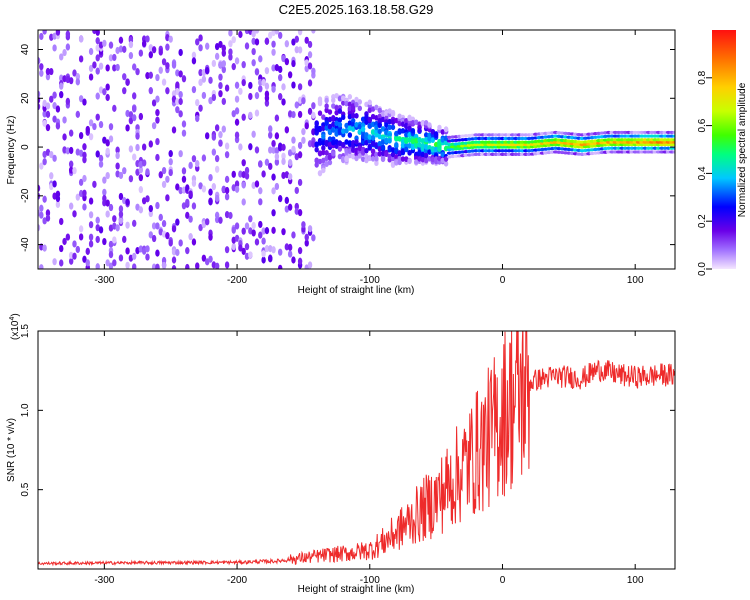 The height and width of the screenshot is (600, 750). I want to click on colorbar-tick-label: 0.0, so click(702, 269).